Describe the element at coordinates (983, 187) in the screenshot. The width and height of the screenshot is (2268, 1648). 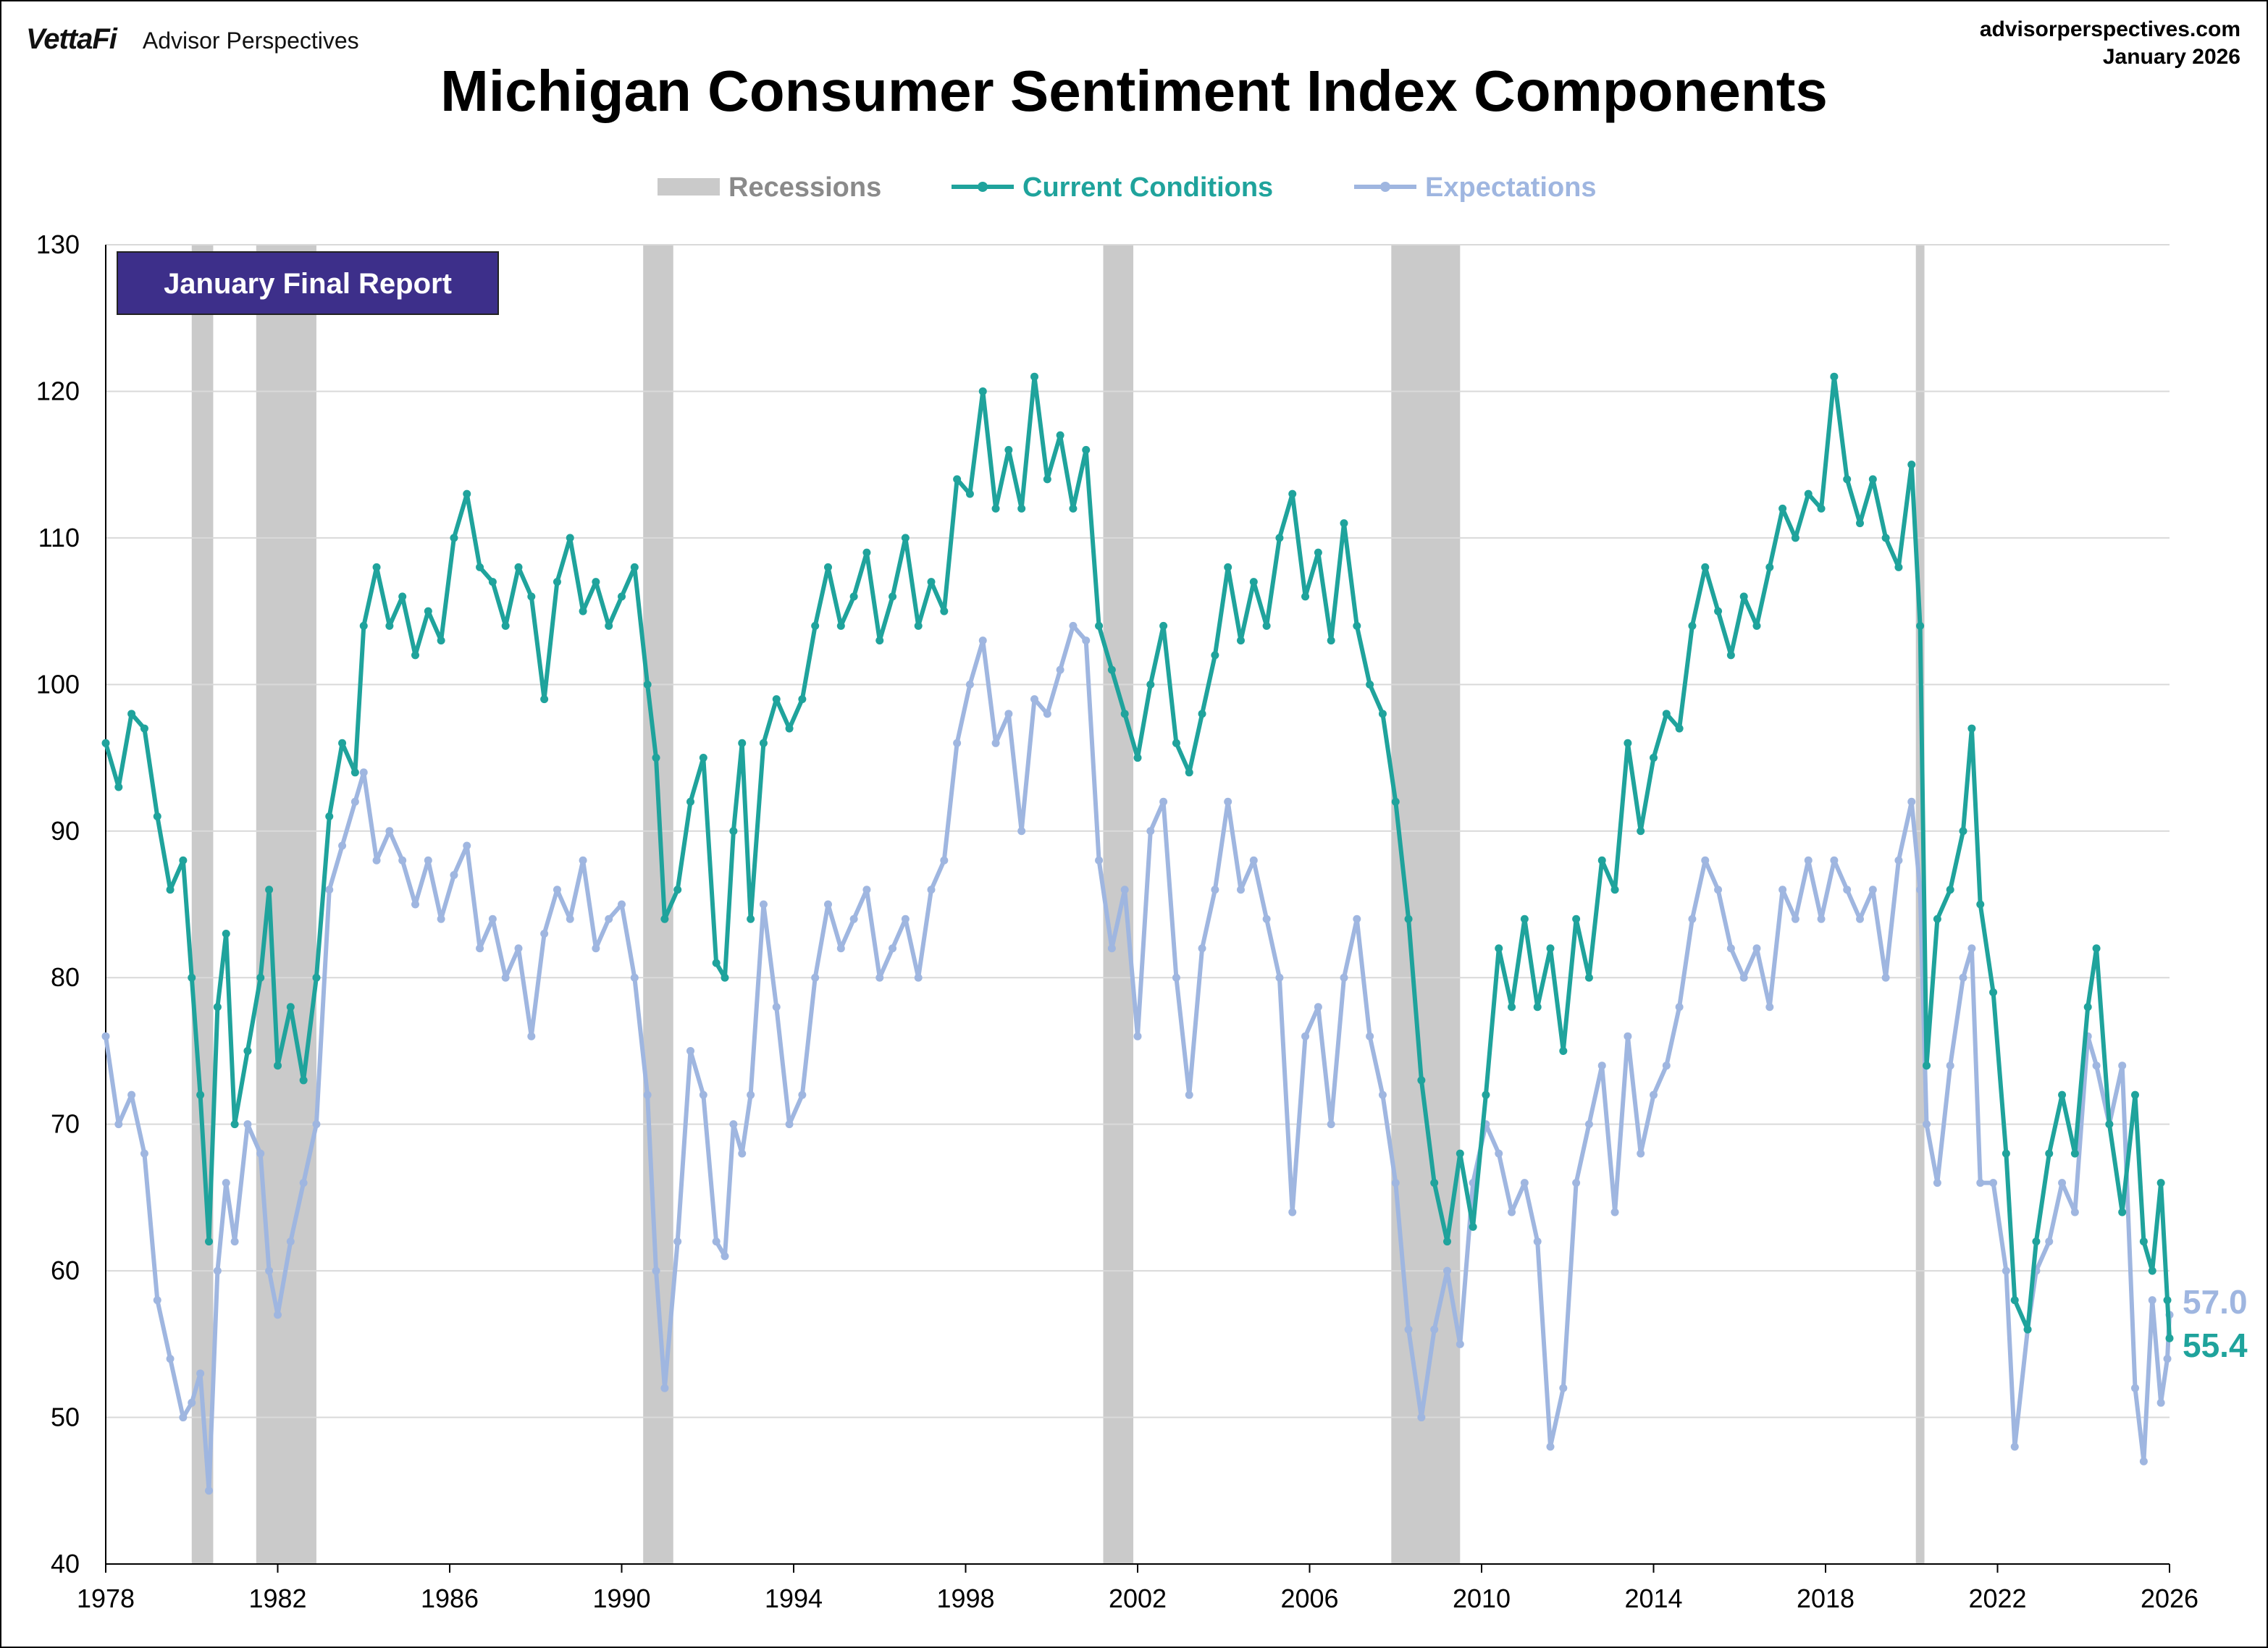
I see `legend-marker-current-conditions` at that location.